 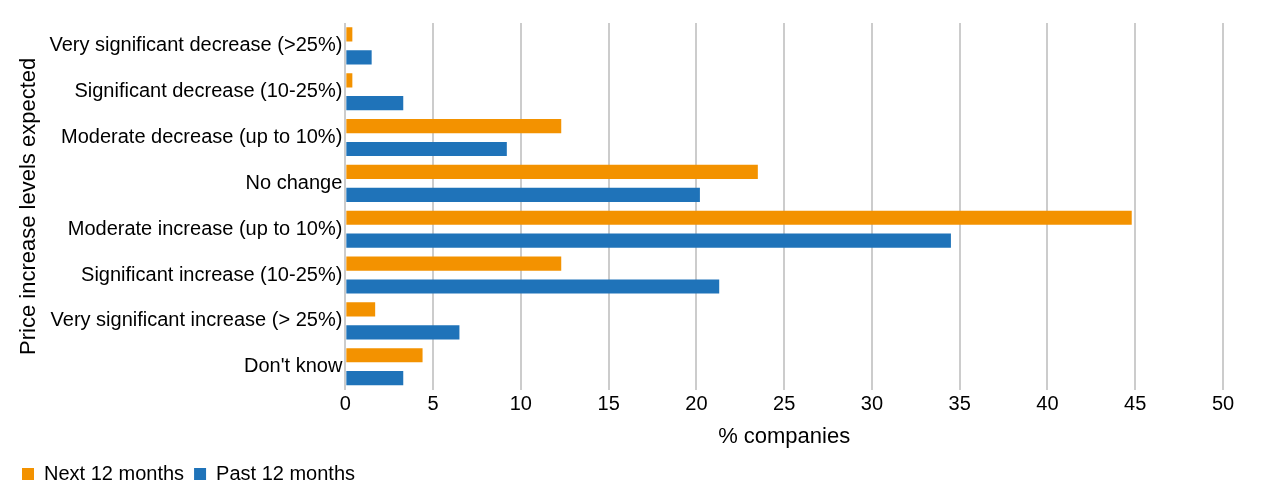 I want to click on y-tick-label: Moderate increase (up to 10%), so click(x=205, y=227).